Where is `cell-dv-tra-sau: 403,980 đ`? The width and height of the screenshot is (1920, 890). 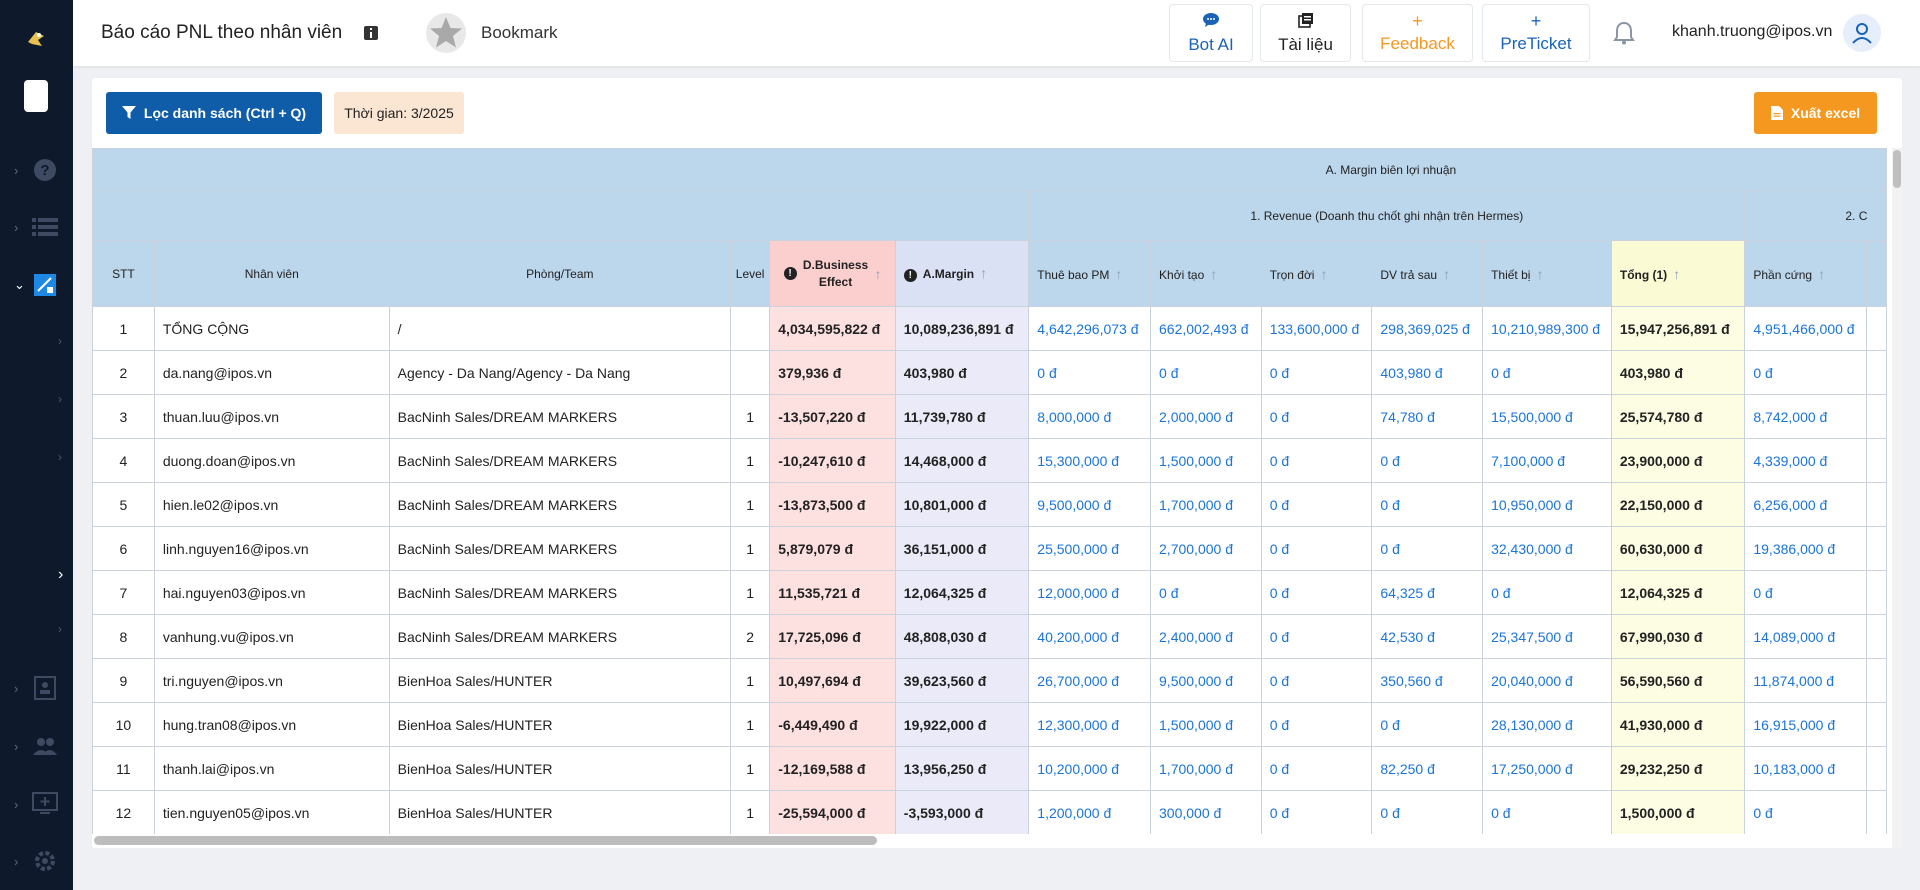
cell-dv-tra-sau: 403,980 đ is located at coordinates (1427, 372).